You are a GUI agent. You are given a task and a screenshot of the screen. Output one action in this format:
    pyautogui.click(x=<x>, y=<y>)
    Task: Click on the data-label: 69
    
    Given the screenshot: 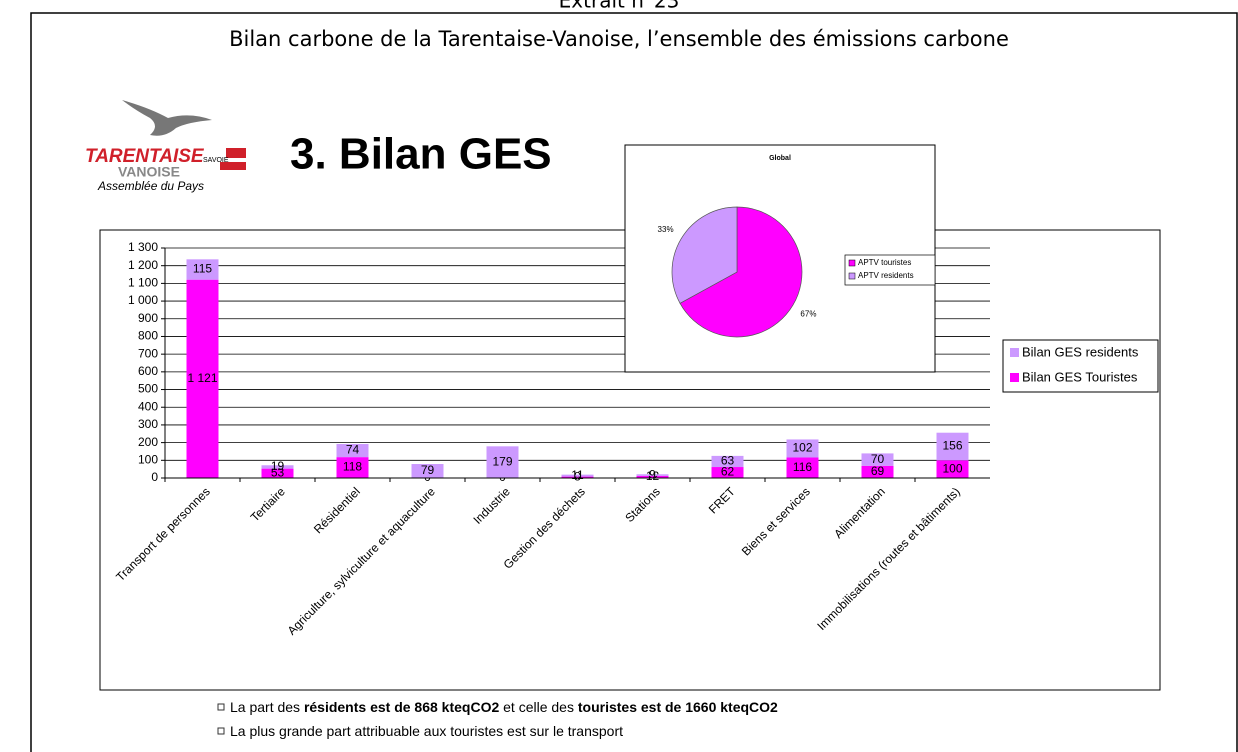 What is the action you would take?
    pyautogui.click(x=878, y=471)
    